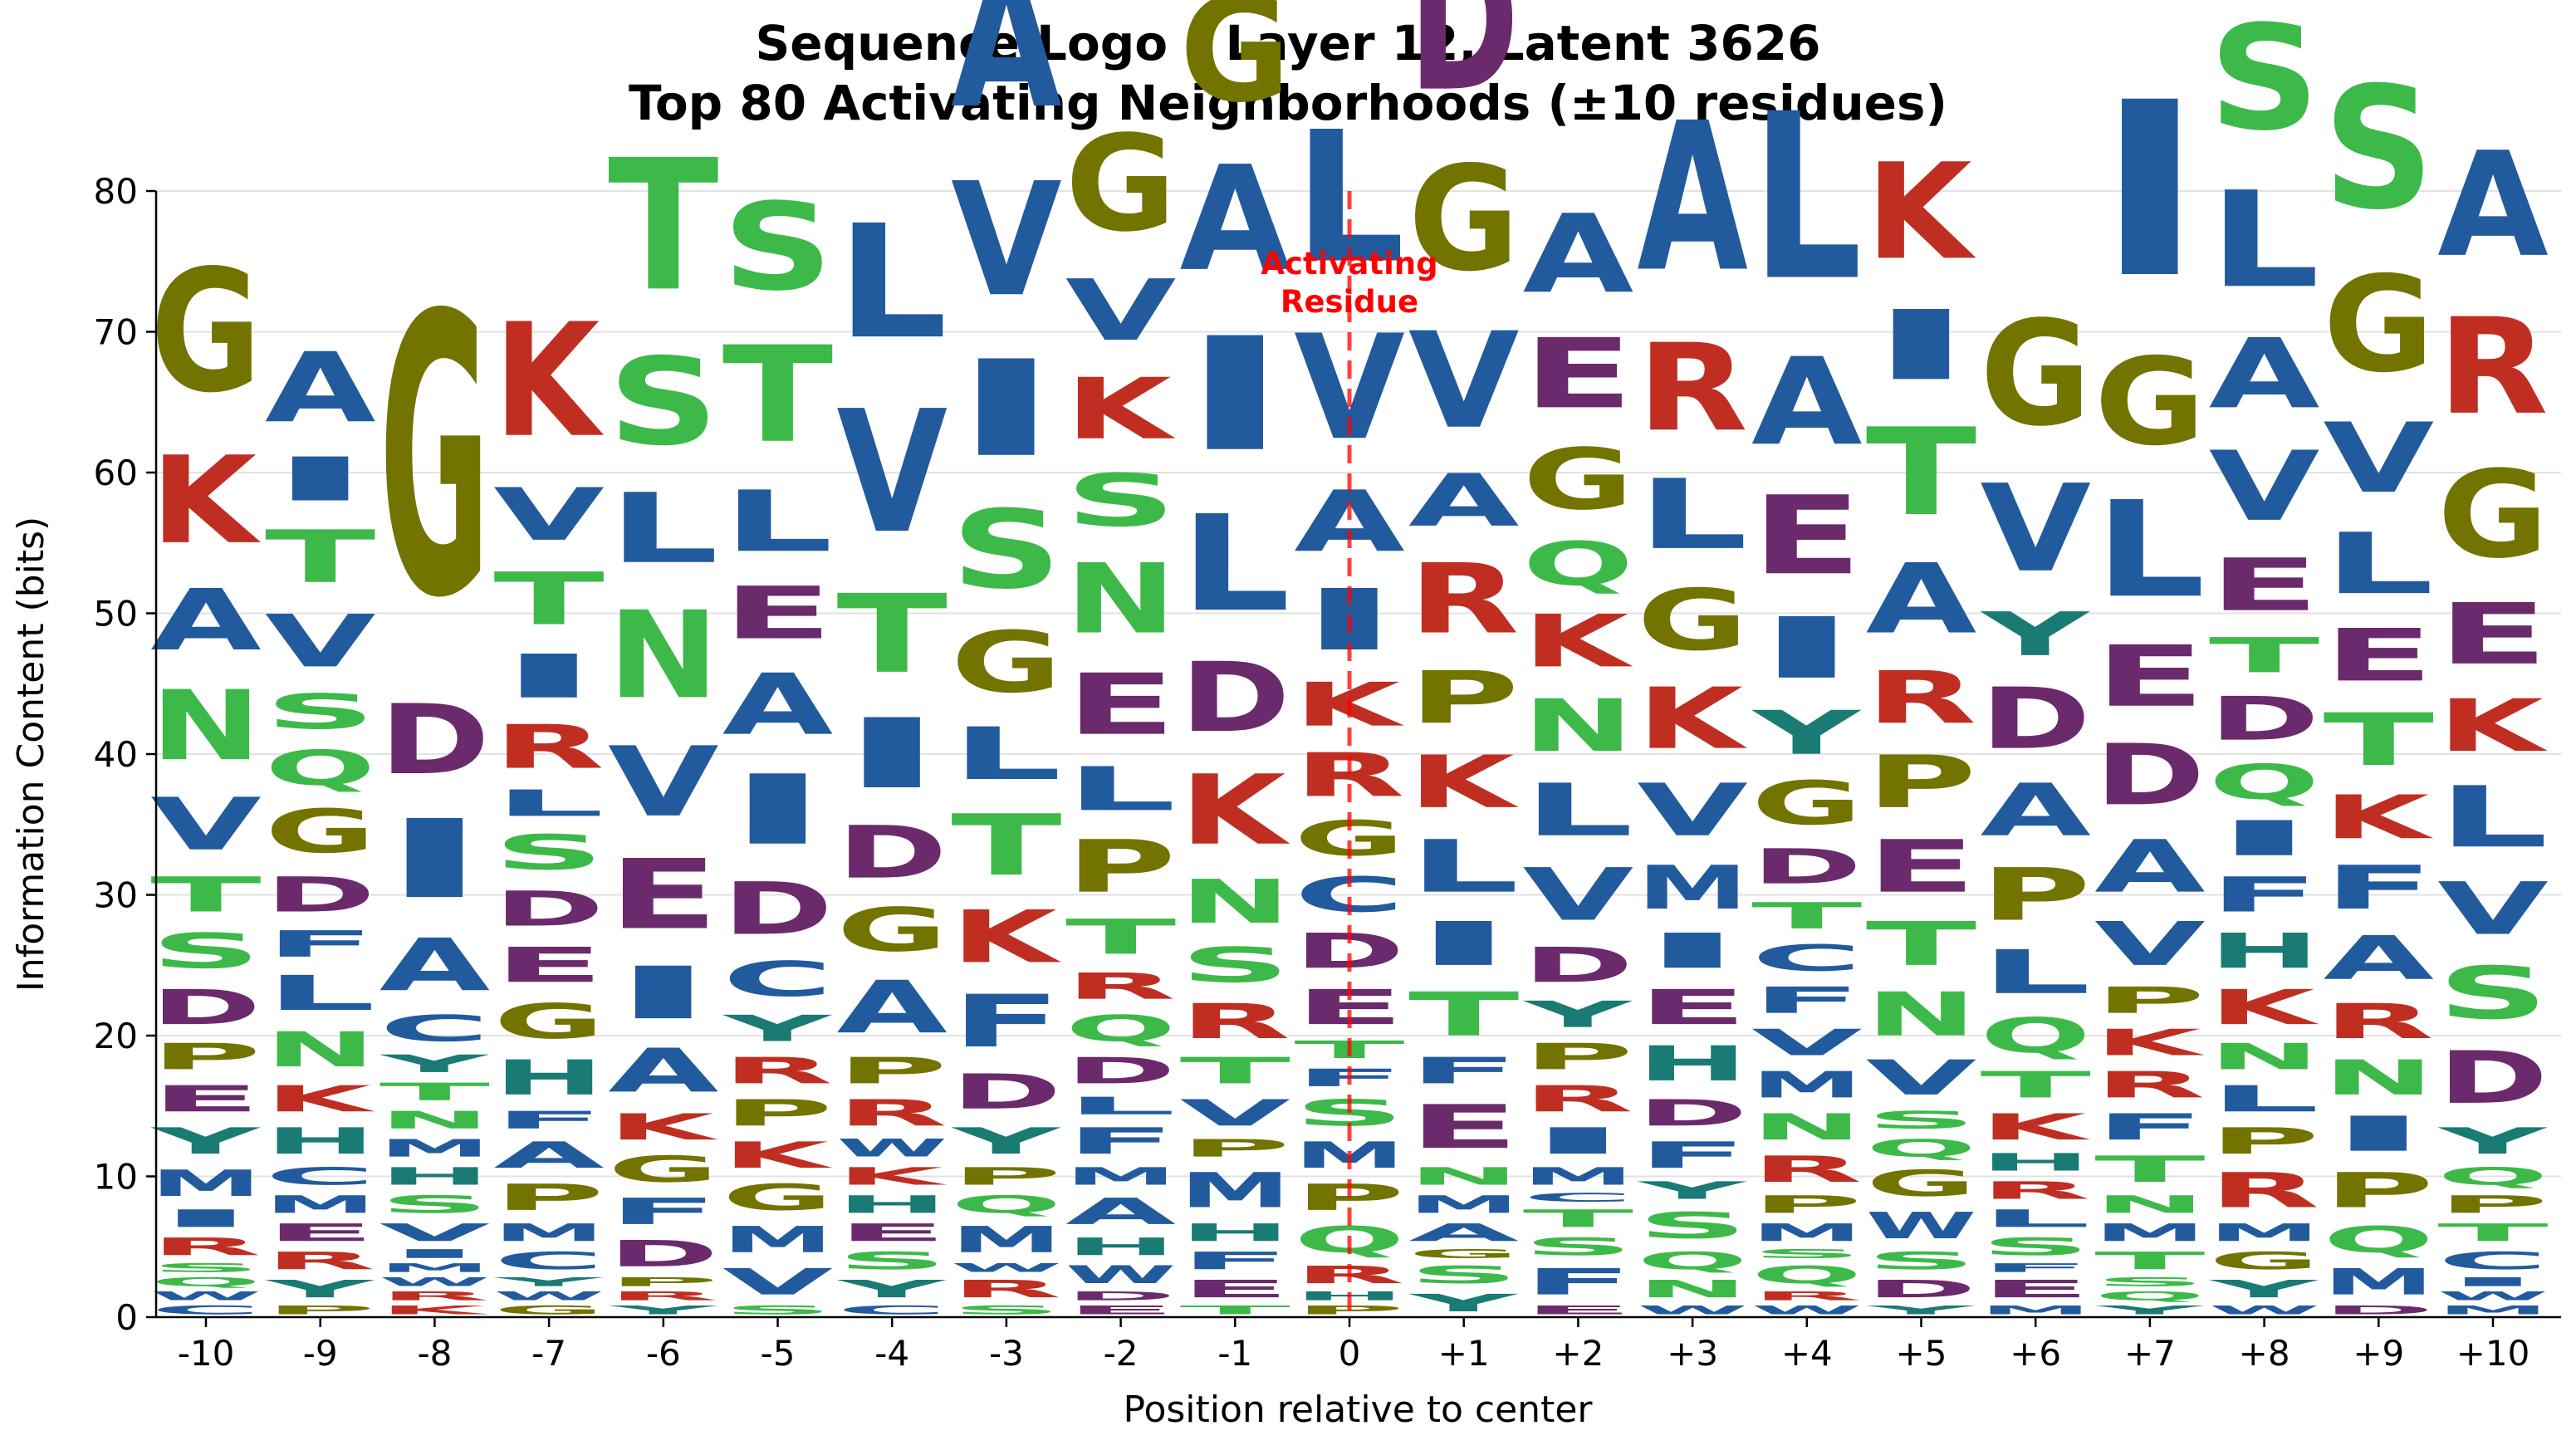  What do you see at coordinates (1121, 789) in the screenshot?
I see `logo-letter: L` at bounding box center [1121, 789].